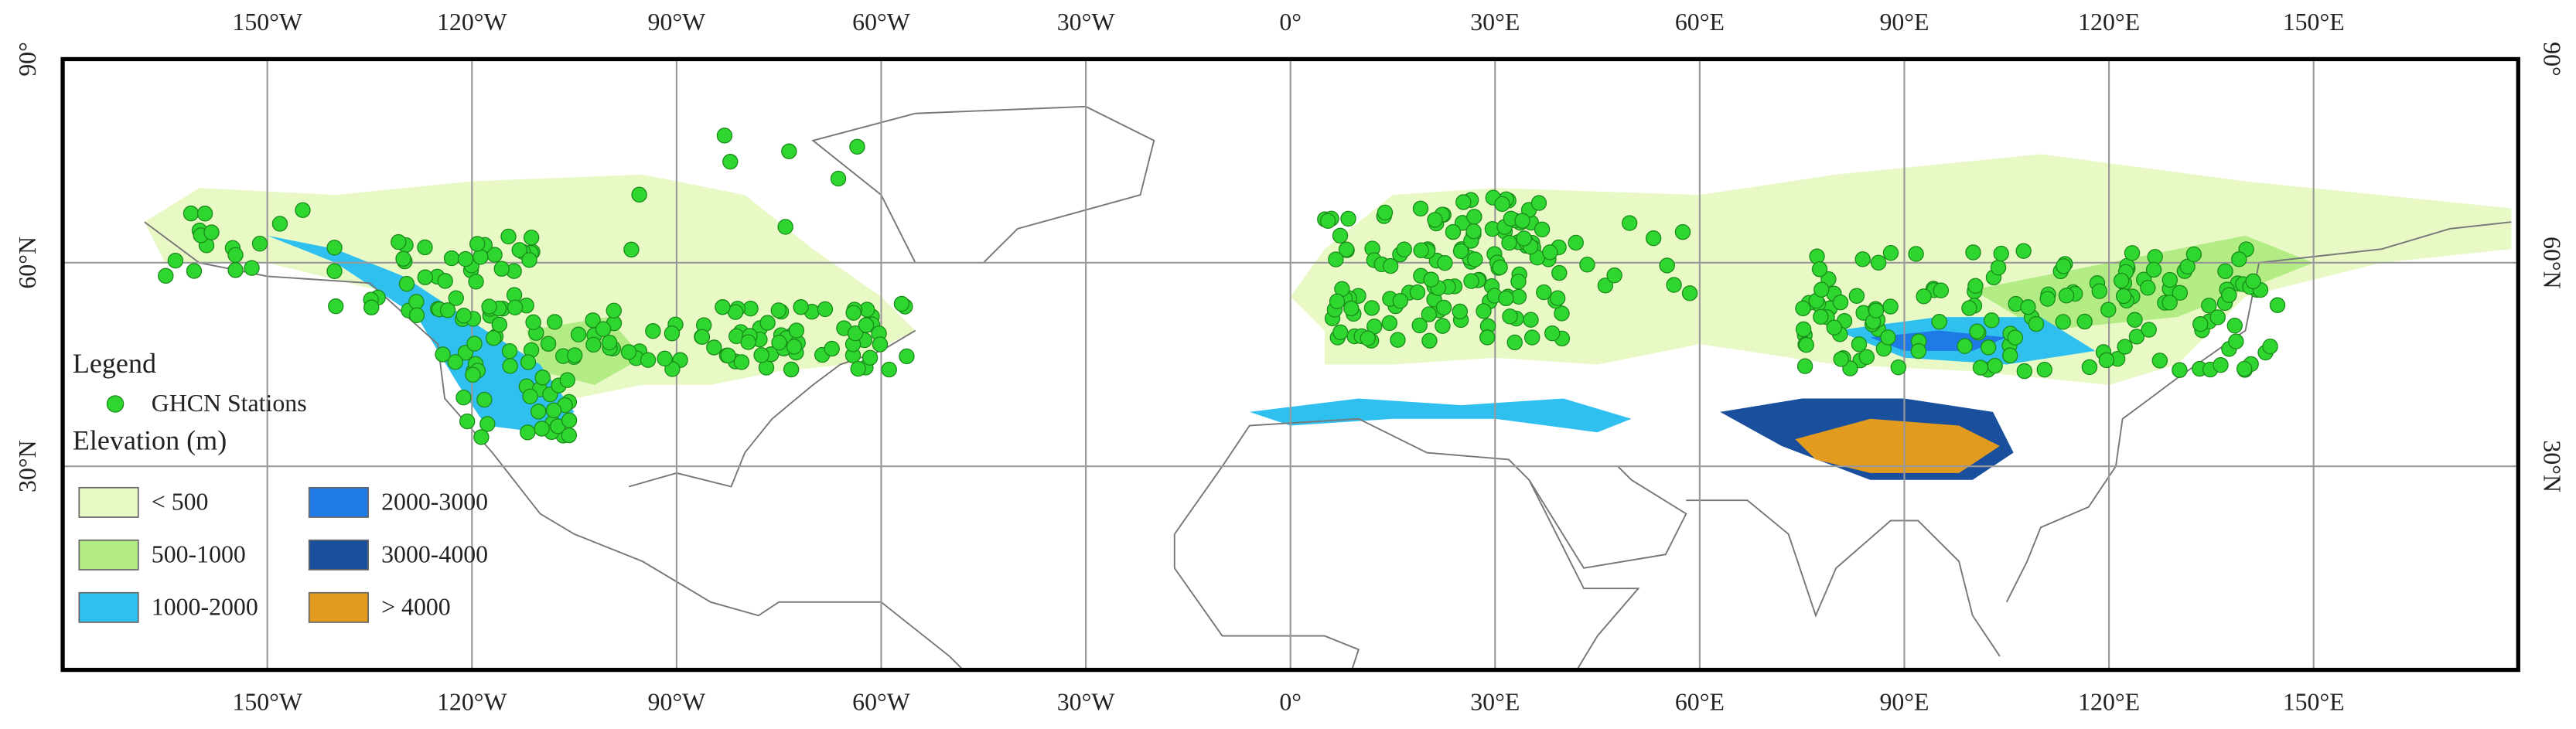 This screenshot has height=729, width=2576. Describe the element at coordinates (2314, 701) in the screenshot. I see `lon-tick-label: 150°E` at that location.